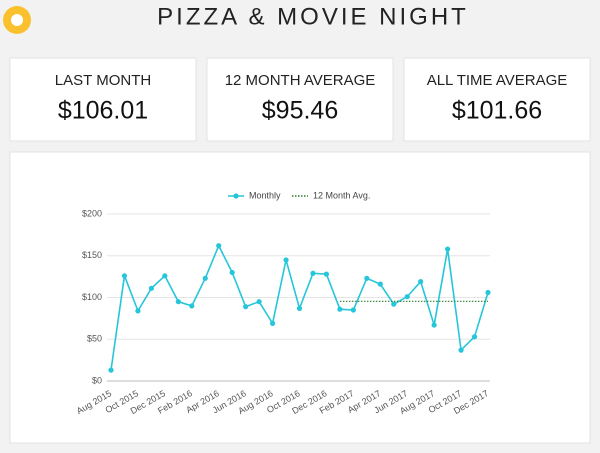 The image size is (600, 453). I want to click on legend-label: Monthly, so click(265, 195).